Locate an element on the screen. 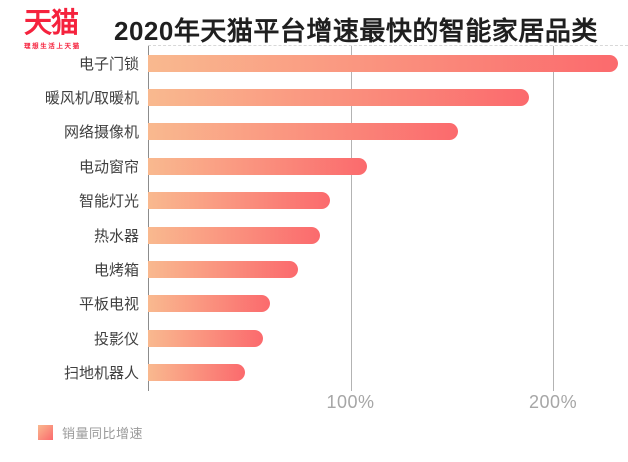 This screenshot has width=628, height=462. header: 天猫 理想生活上天猫 2020年天猫平台增速最快的智能家居品类 is located at coordinates (324, 29).